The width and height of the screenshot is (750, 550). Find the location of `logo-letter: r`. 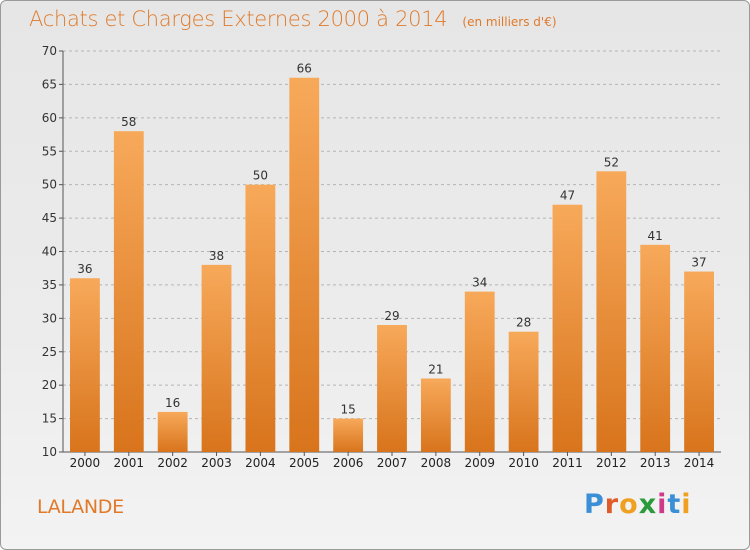

logo-letter: r is located at coordinates (612, 504).